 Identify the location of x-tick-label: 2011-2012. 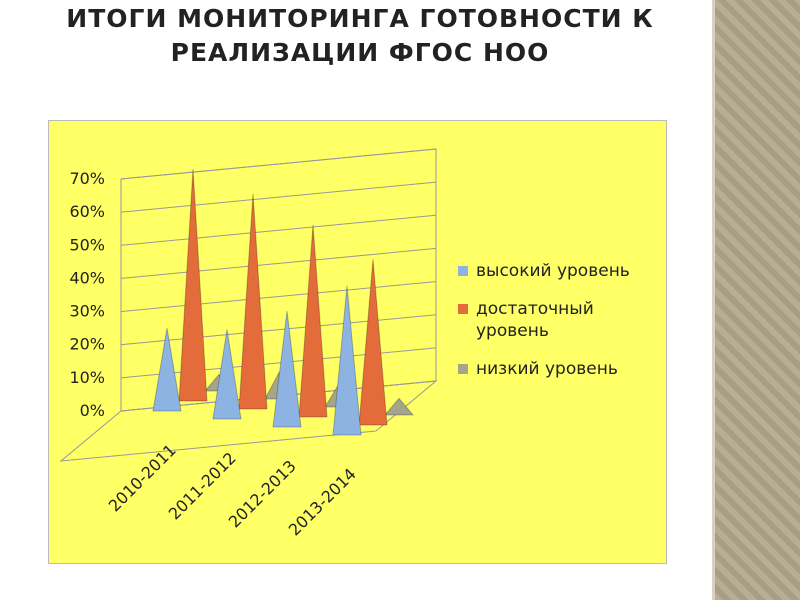
(202, 485).